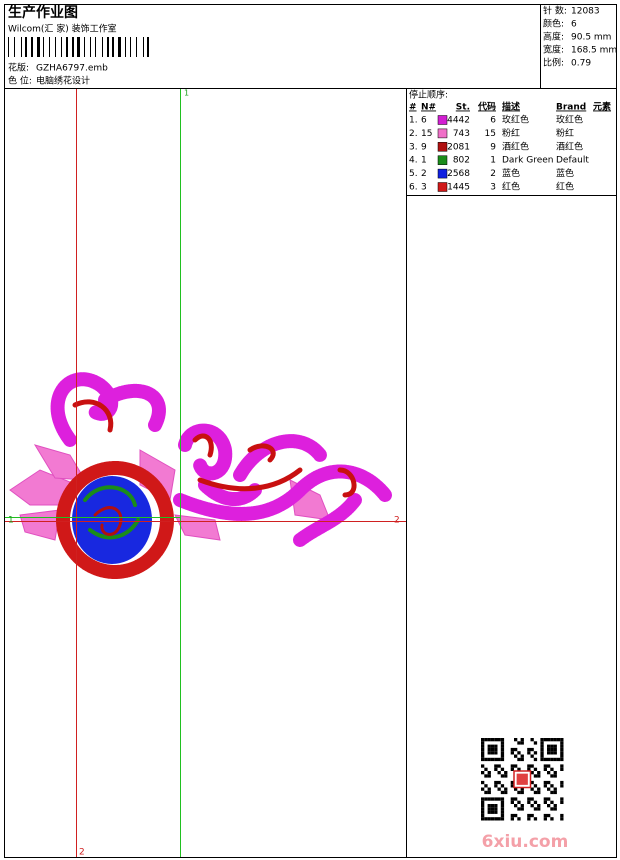 The image size is (620, 860). Describe the element at coordinates (424, 188) in the screenshot. I see `row-needle: 3` at that location.